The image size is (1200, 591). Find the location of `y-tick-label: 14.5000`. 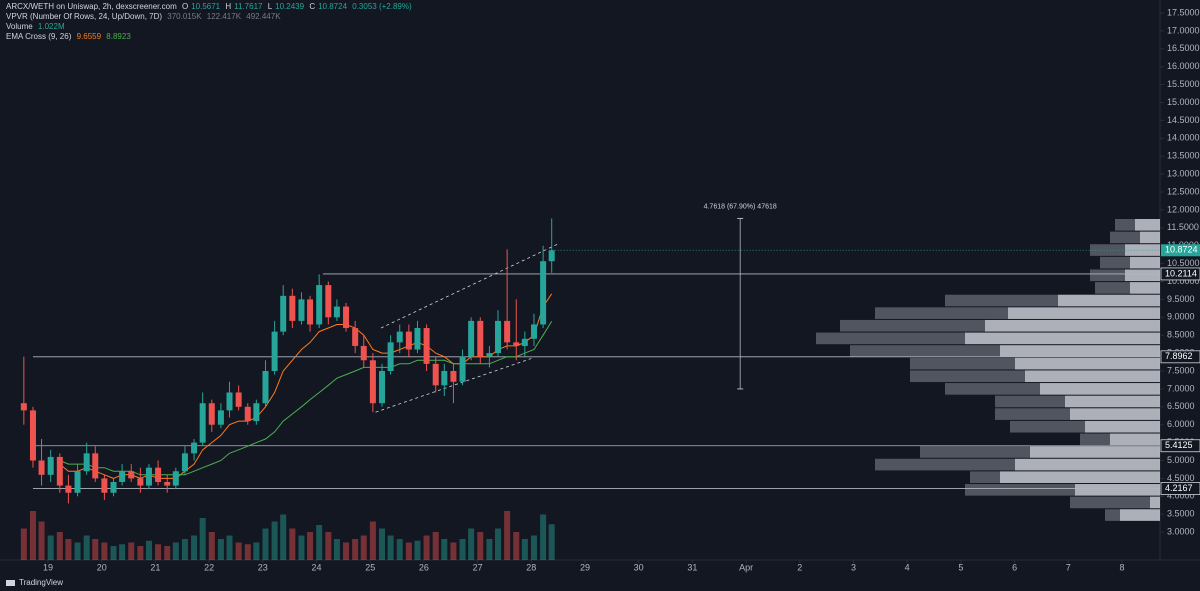

y-tick-label: 14.5000 is located at coordinates (1183, 120).